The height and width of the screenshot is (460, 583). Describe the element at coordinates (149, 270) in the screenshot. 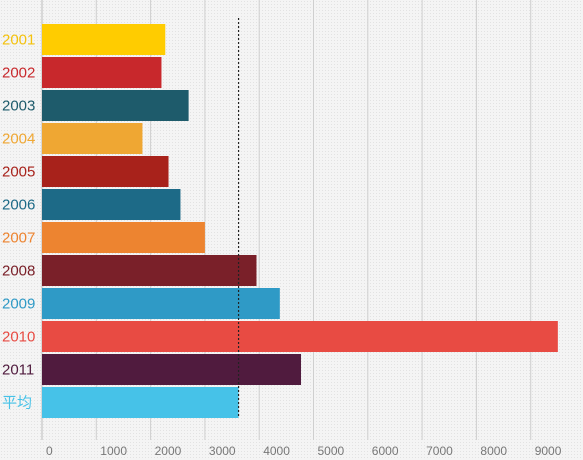

I see `bar-2008` at that location.